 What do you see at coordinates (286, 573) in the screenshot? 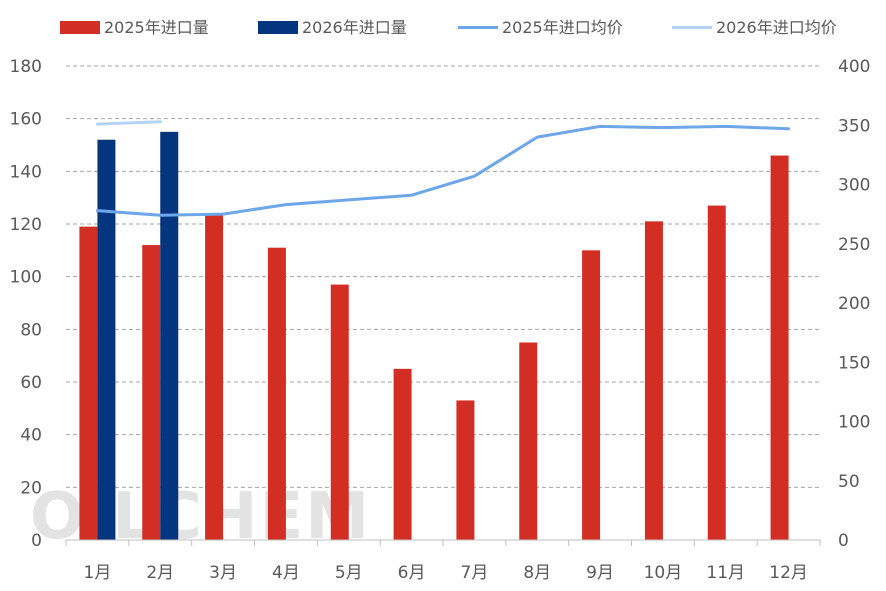
I see `x-tick-label: 4月` at bounding box center [286, 573].